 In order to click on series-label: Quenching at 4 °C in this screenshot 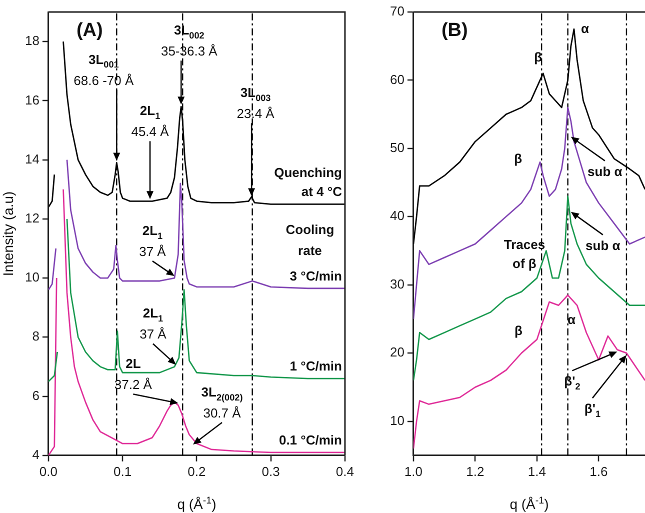, I will do `click(308, 182)`.